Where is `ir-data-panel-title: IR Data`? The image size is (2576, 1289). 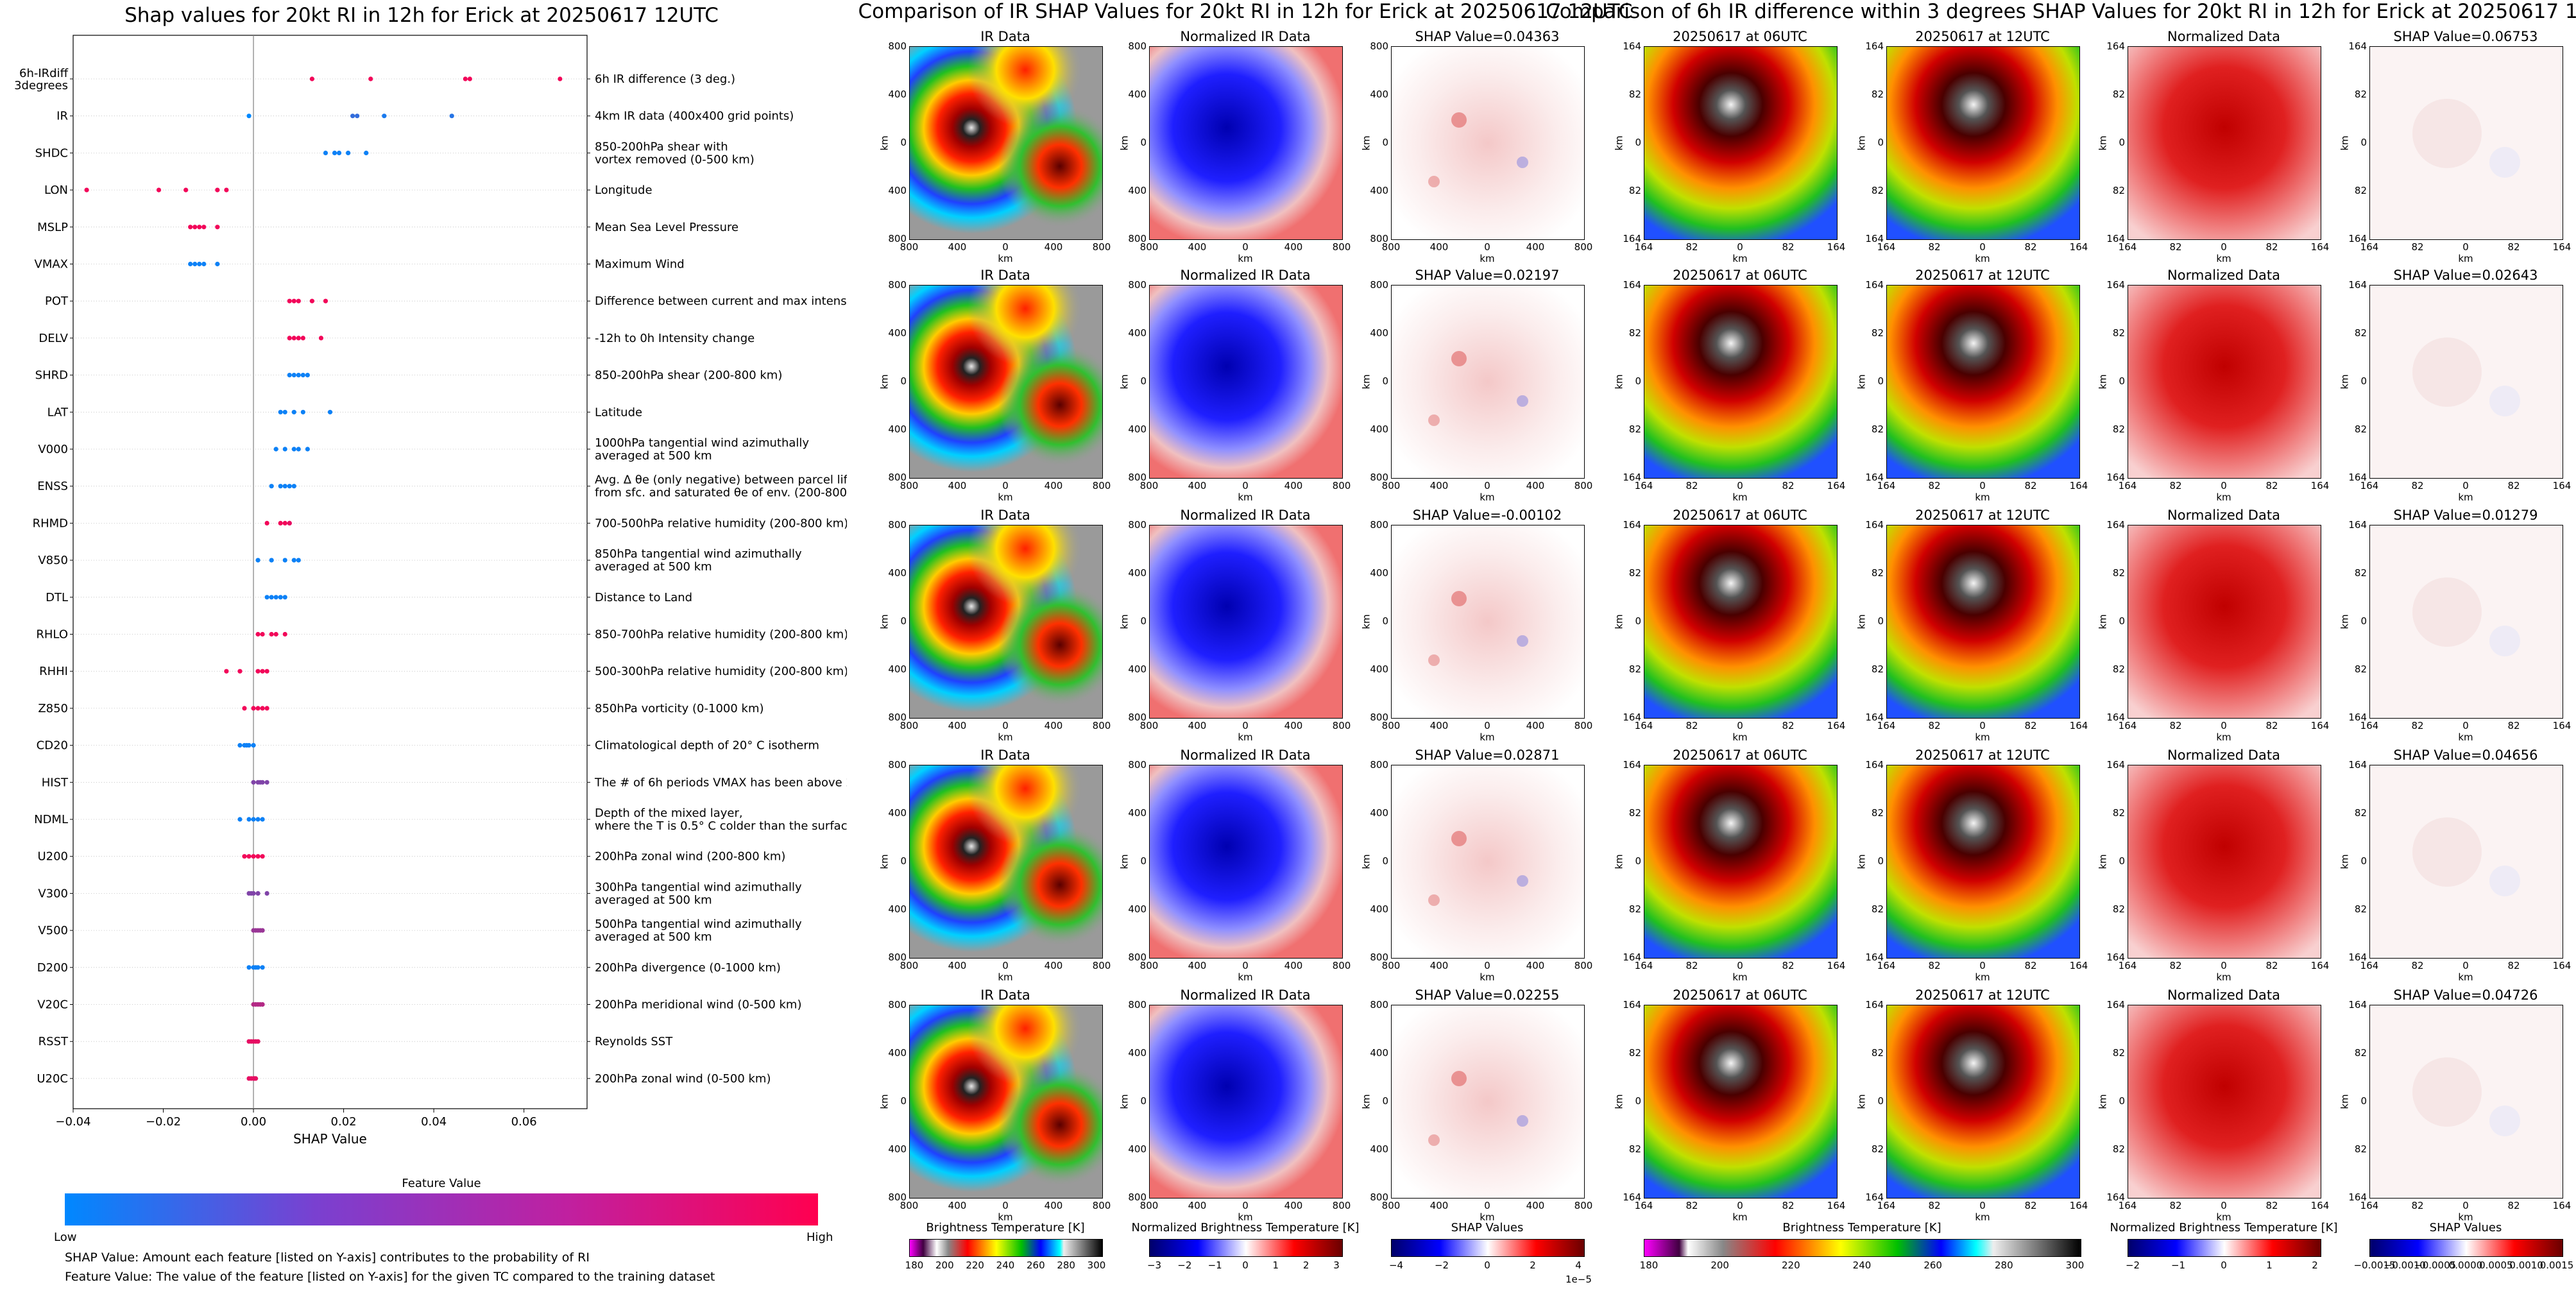
ir-data-panel-title: IR Data is located at coordinates (1005, 515).